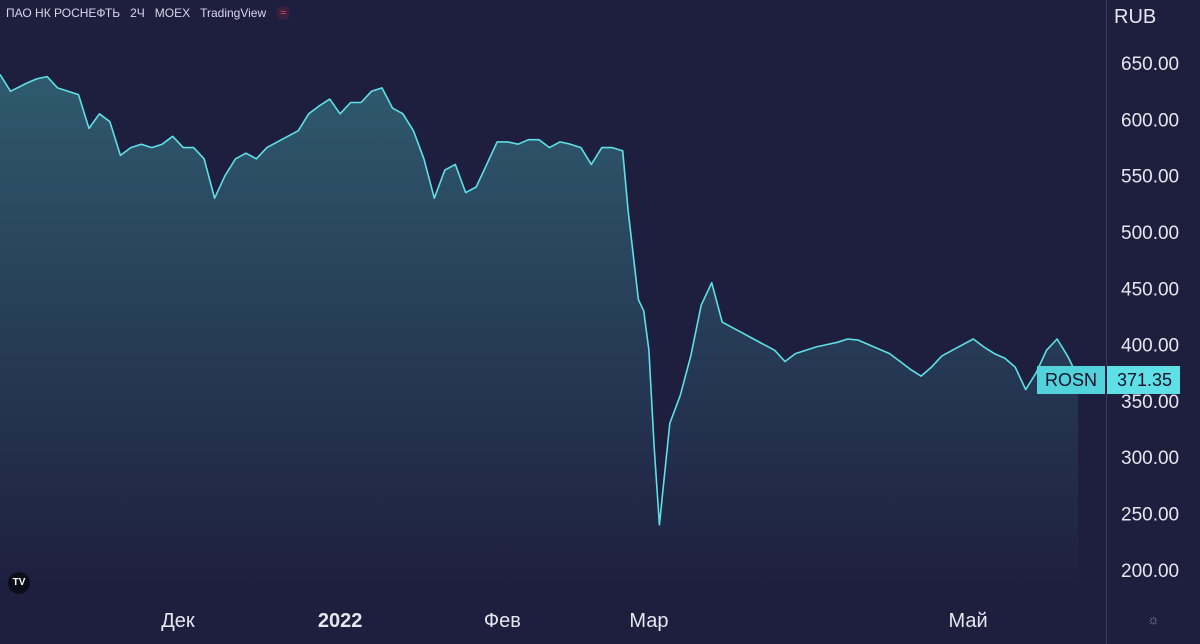 This screenshot has width=1200, height=644. Describe the element at coordinates (1150, 346) in the screenshot. I see `y-tick-label: 400.00` at that location.